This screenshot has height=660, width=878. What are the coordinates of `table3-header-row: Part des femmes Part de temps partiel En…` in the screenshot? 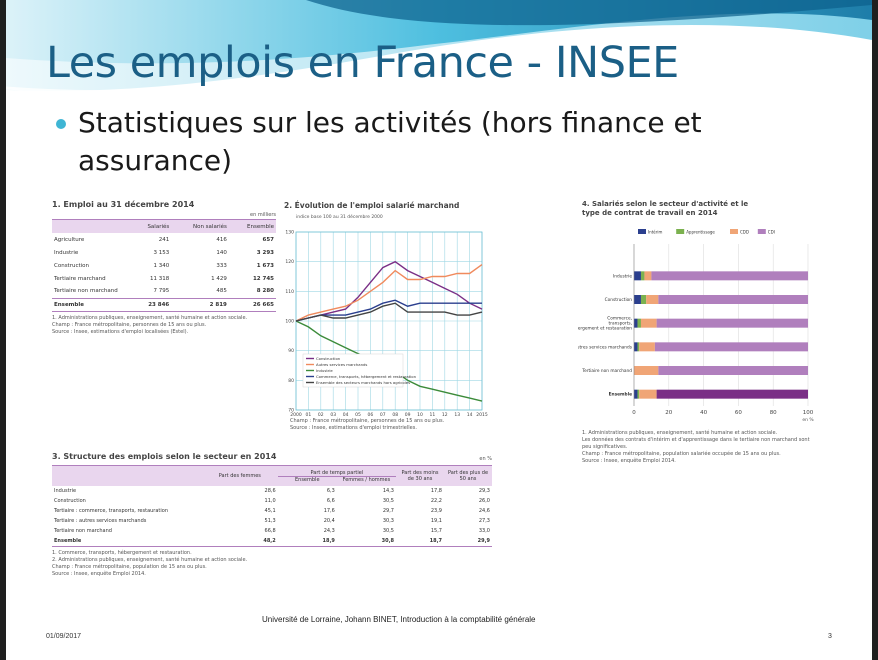 It's located at (272, 476).